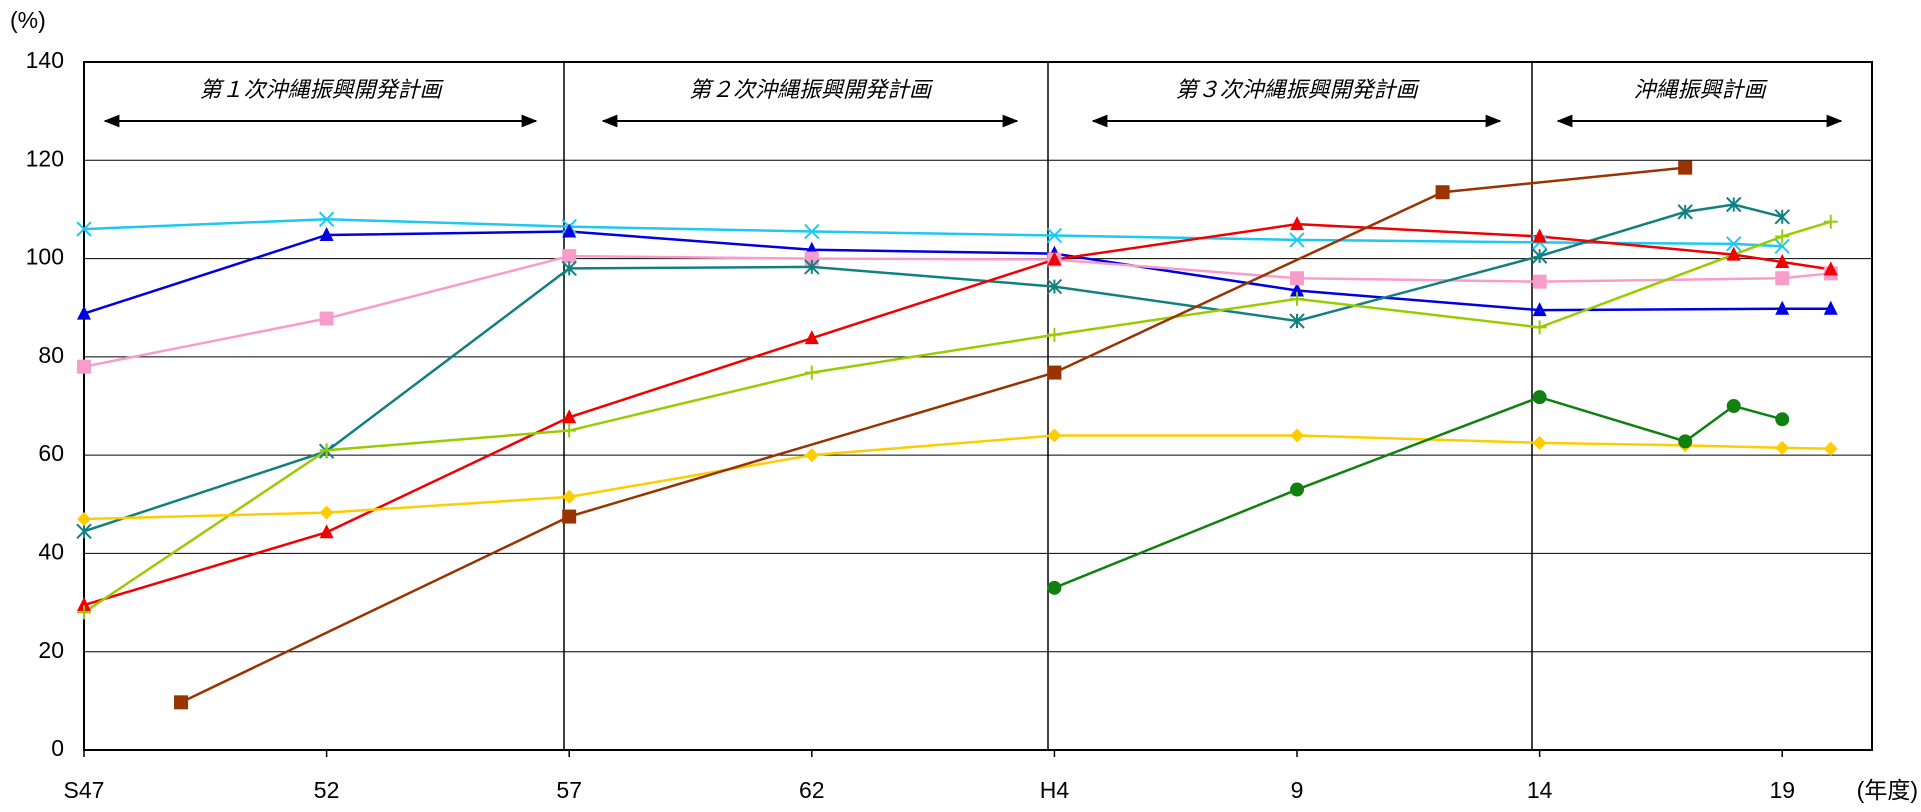 The height and width of the screenshot is (812, 1921). Describe the element at coordinates (1297, 89) in the screenshot. I see `period-label: 第３次沖縄振興開発計画` at that location.